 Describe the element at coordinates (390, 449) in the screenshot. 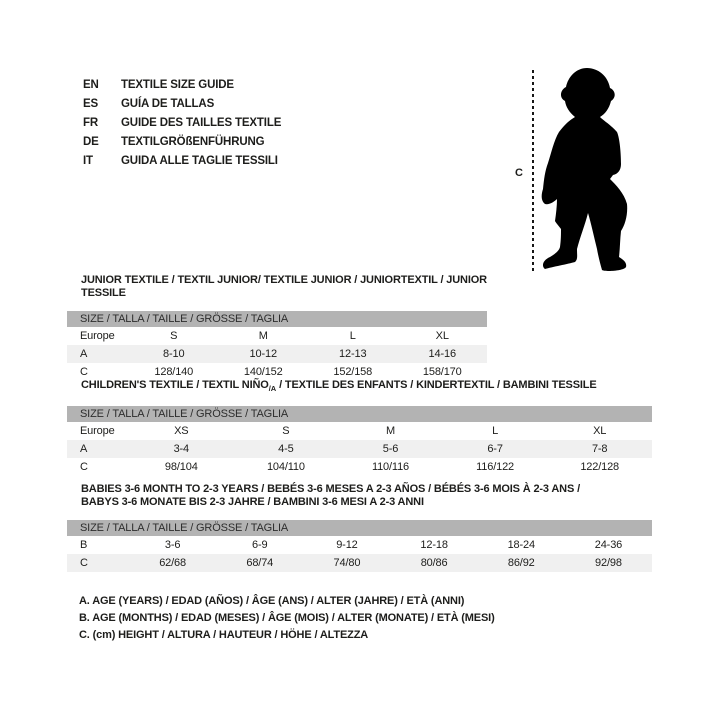

I see `cell: 5-6` at that location.